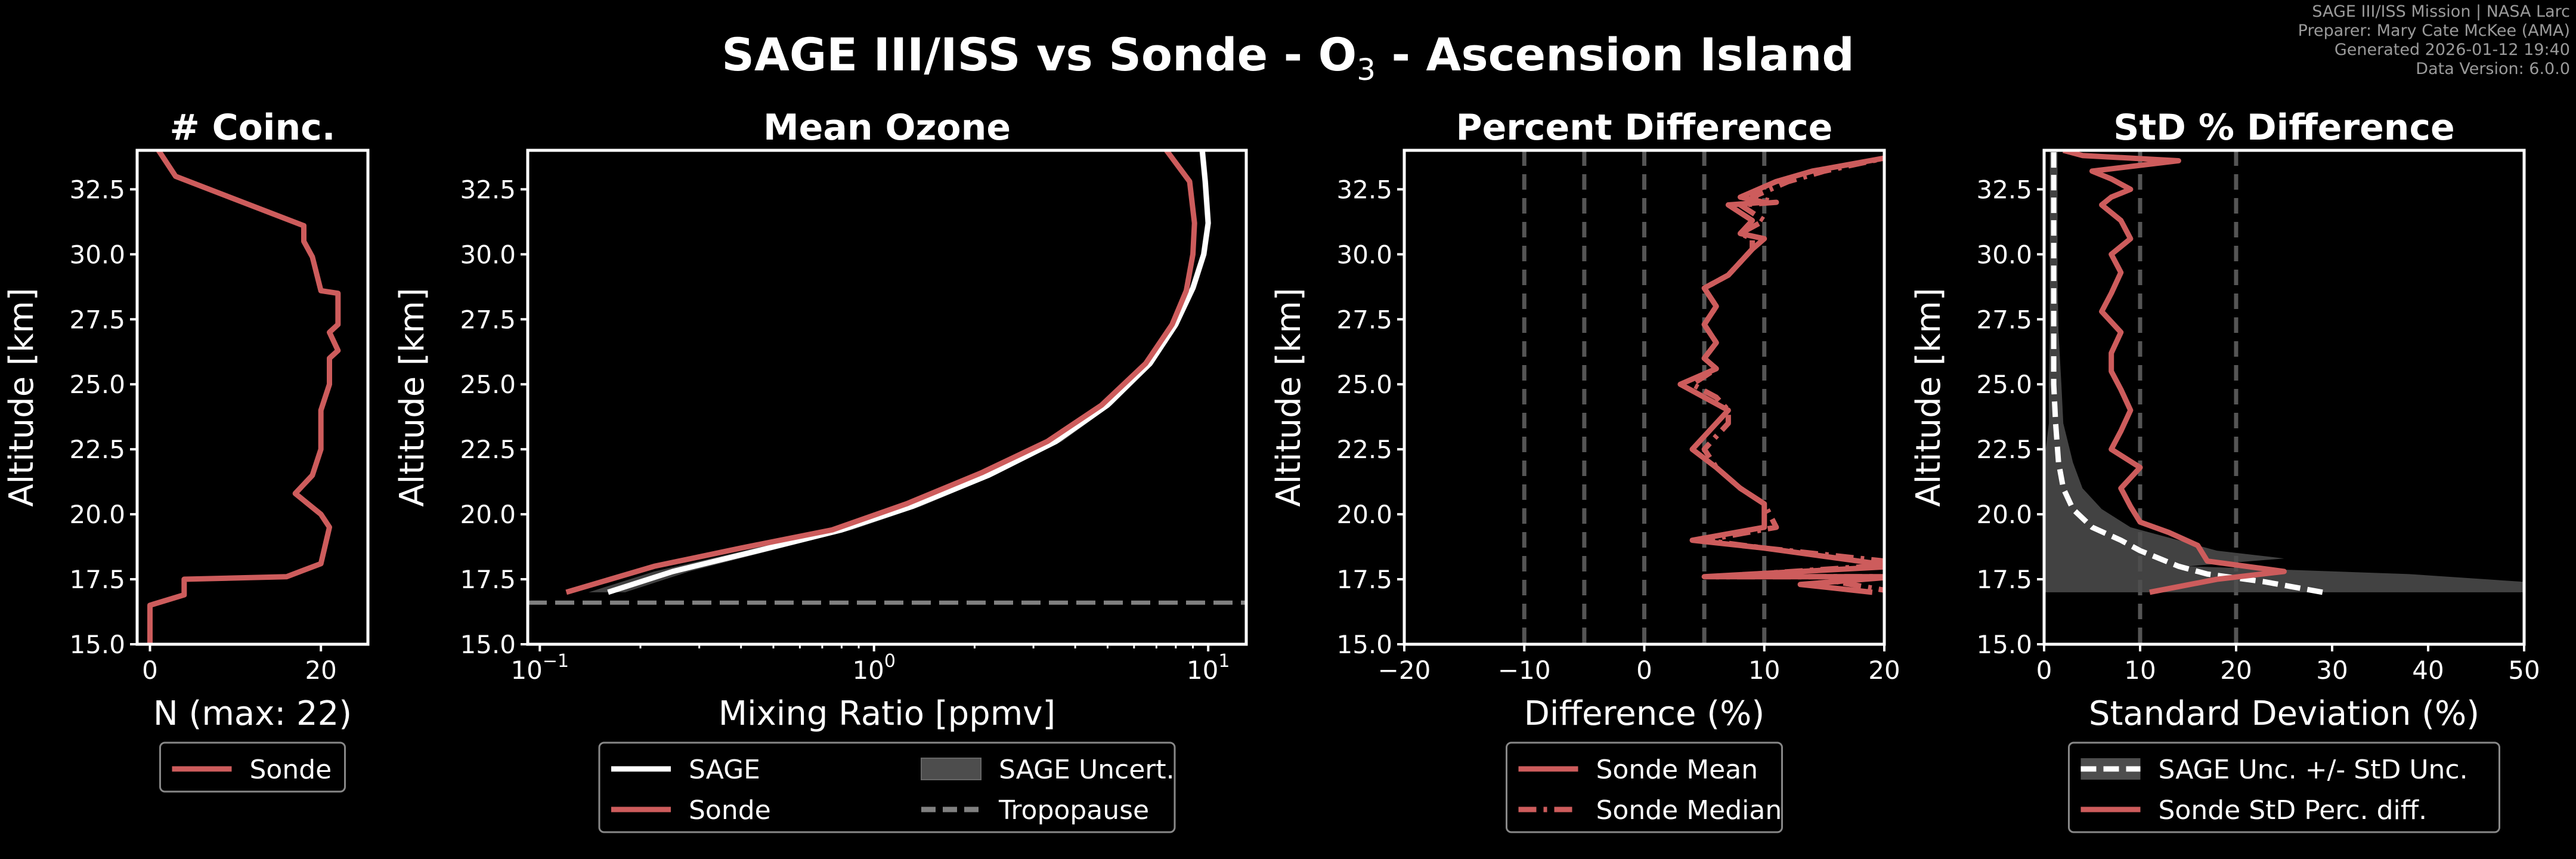  Describe the element at coordinates (253, 713) in the screenshot. I see `x-axis-label: N (max: 22)` at that location.